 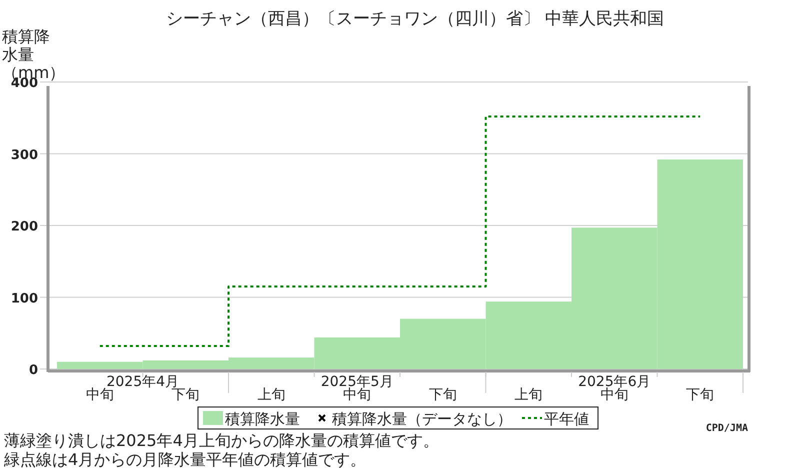 I want to click on chart-title: シーチャン（西昌）〔スーチョワン（四川）省〕 中華人民共和国, so click(x=415, y=19).